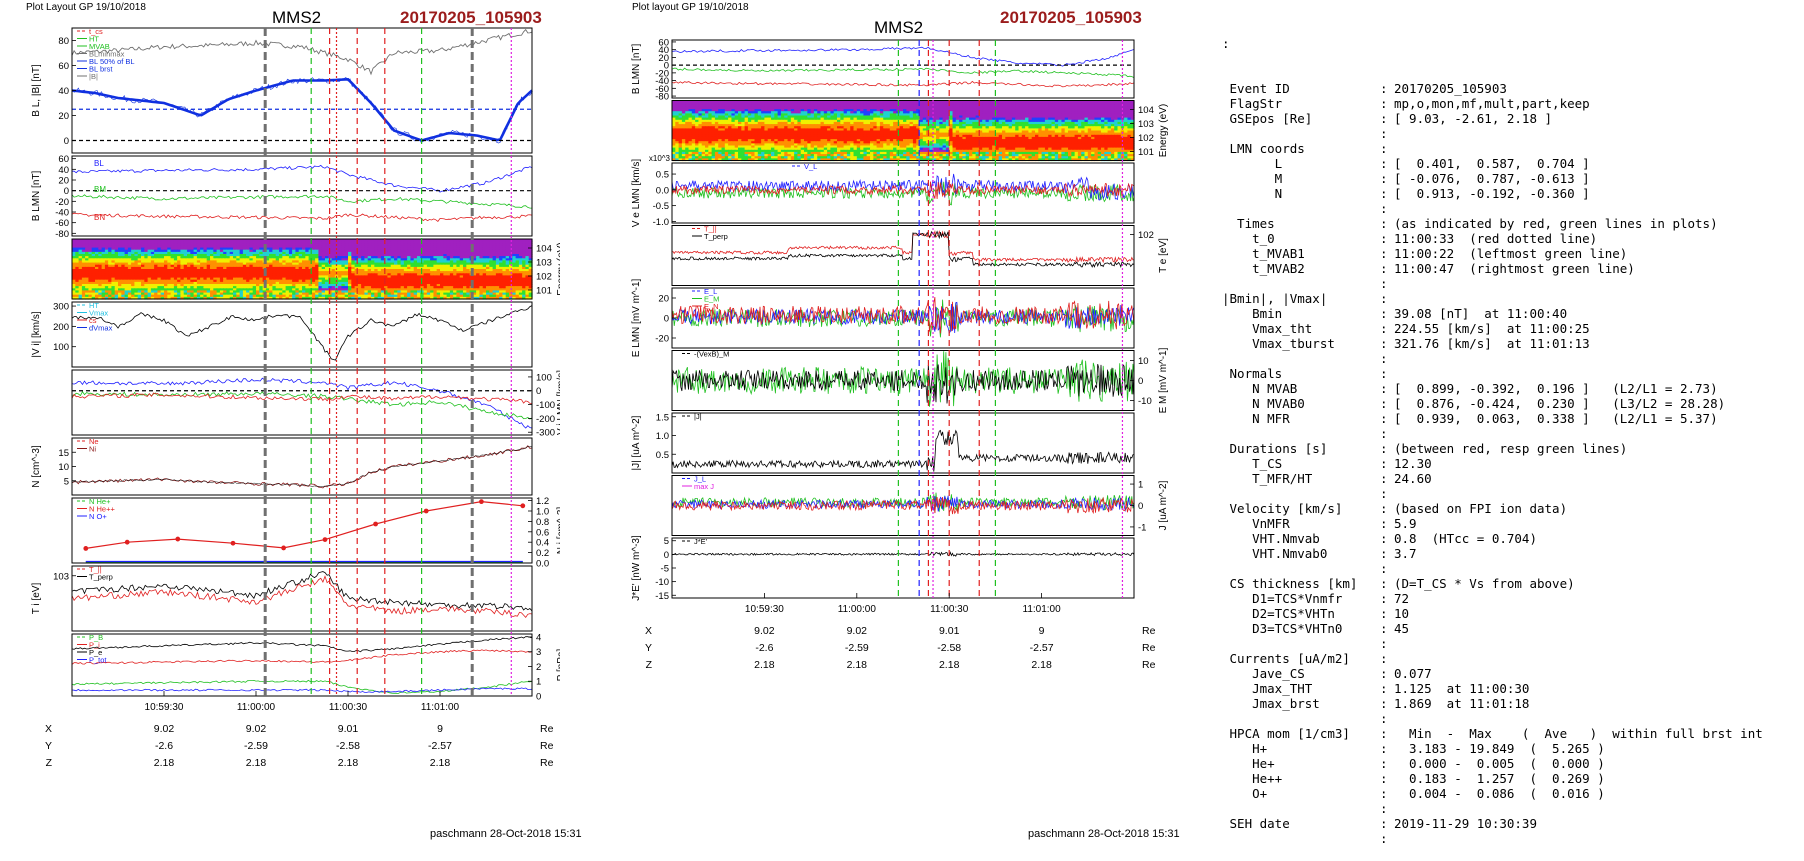 The height and width of the screenshot is (861, 1804). What do you see at coordinates (49, 763) in the screenshot?
I see `orbit-row-name: Z` at bounding box center [49, 763].